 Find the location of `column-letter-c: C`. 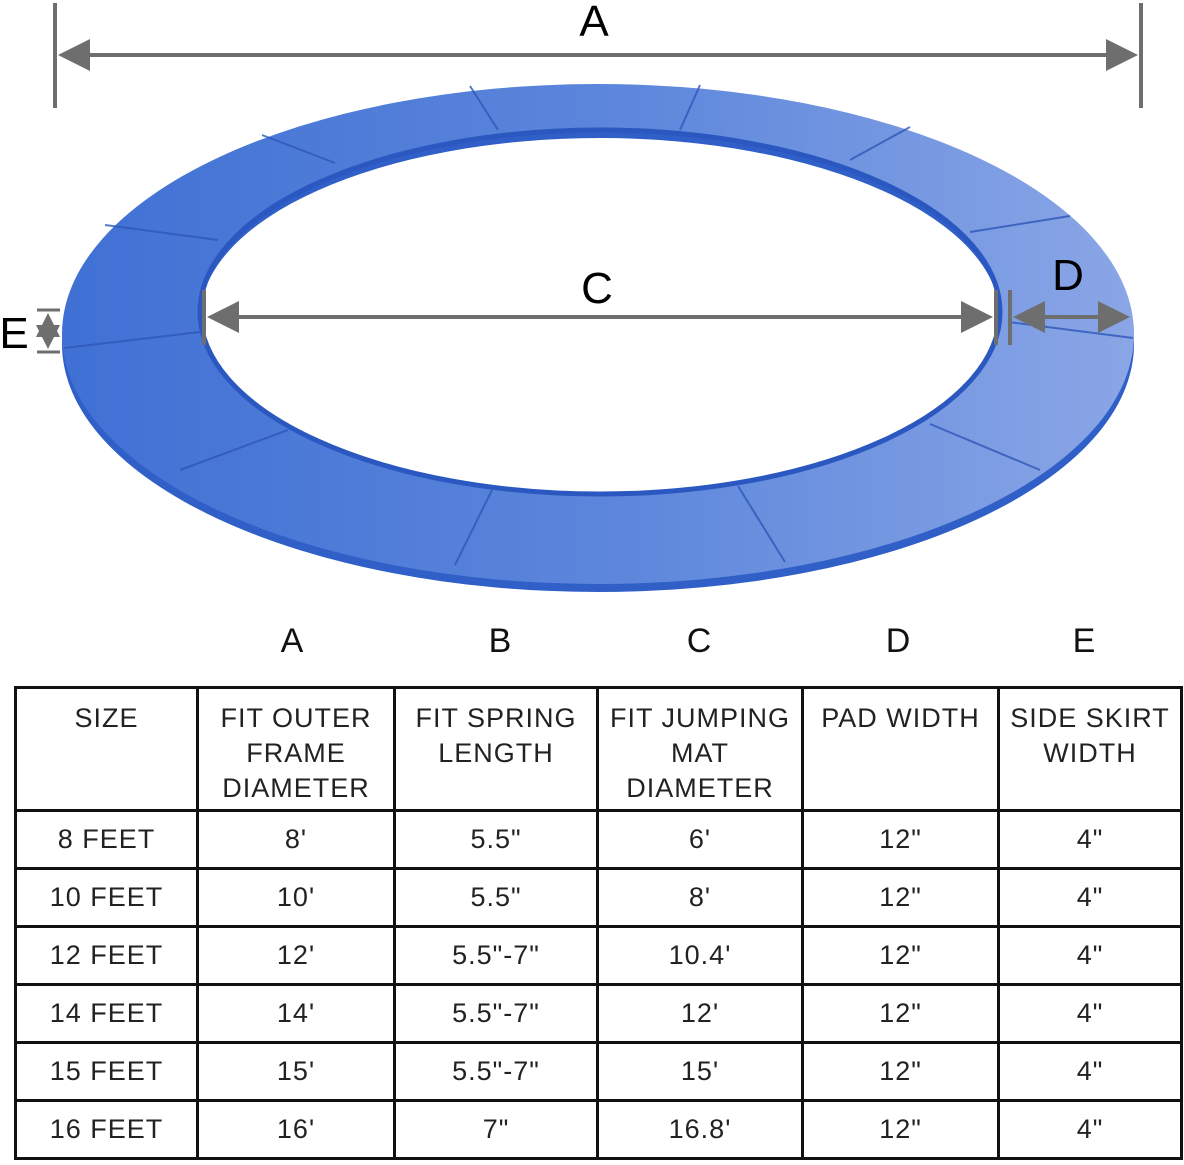

column-letter-c: C is located at coordinates (699, 641).